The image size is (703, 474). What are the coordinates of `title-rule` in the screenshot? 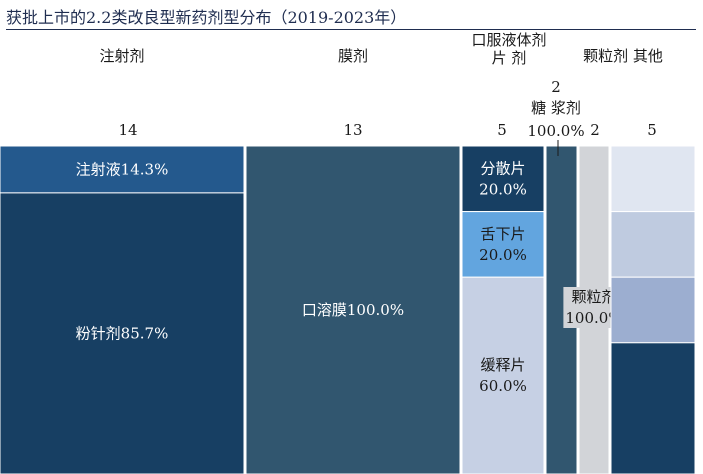 It's located at (351, 29).